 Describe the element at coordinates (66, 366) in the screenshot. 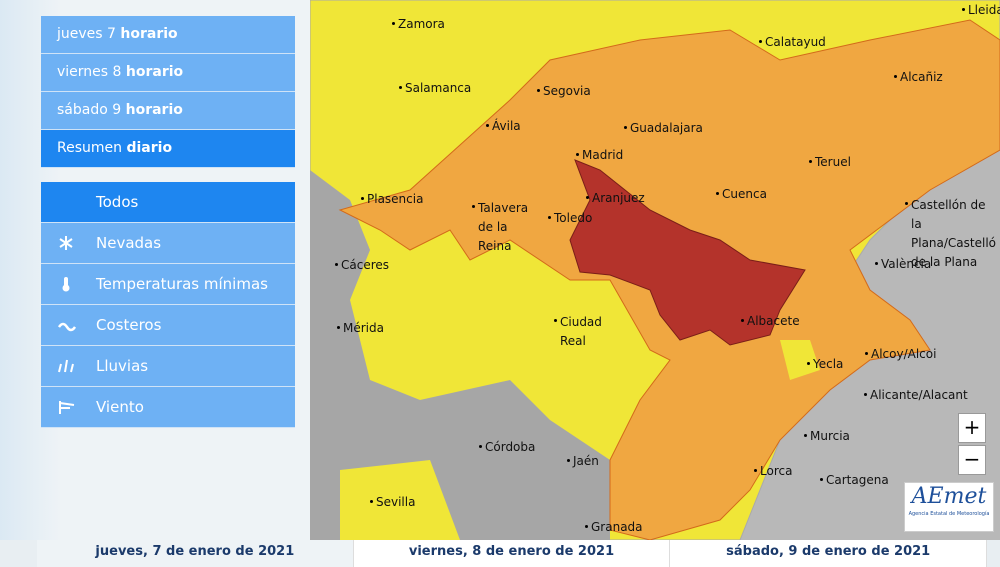

I see `rain-icon` at that location.